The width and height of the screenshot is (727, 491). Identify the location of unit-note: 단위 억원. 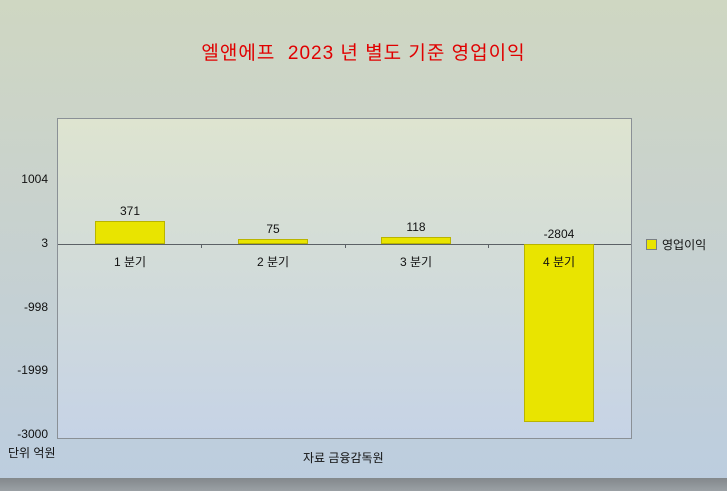
(32, 453).